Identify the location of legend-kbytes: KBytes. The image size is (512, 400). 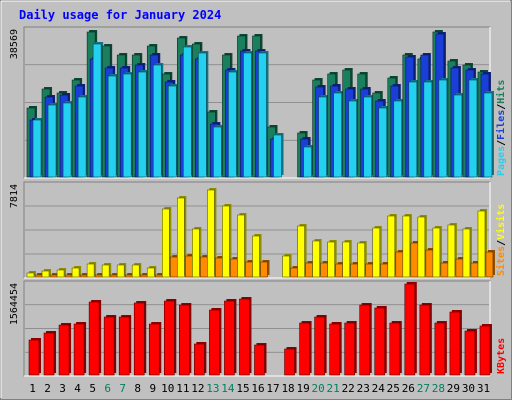
(501, 356).